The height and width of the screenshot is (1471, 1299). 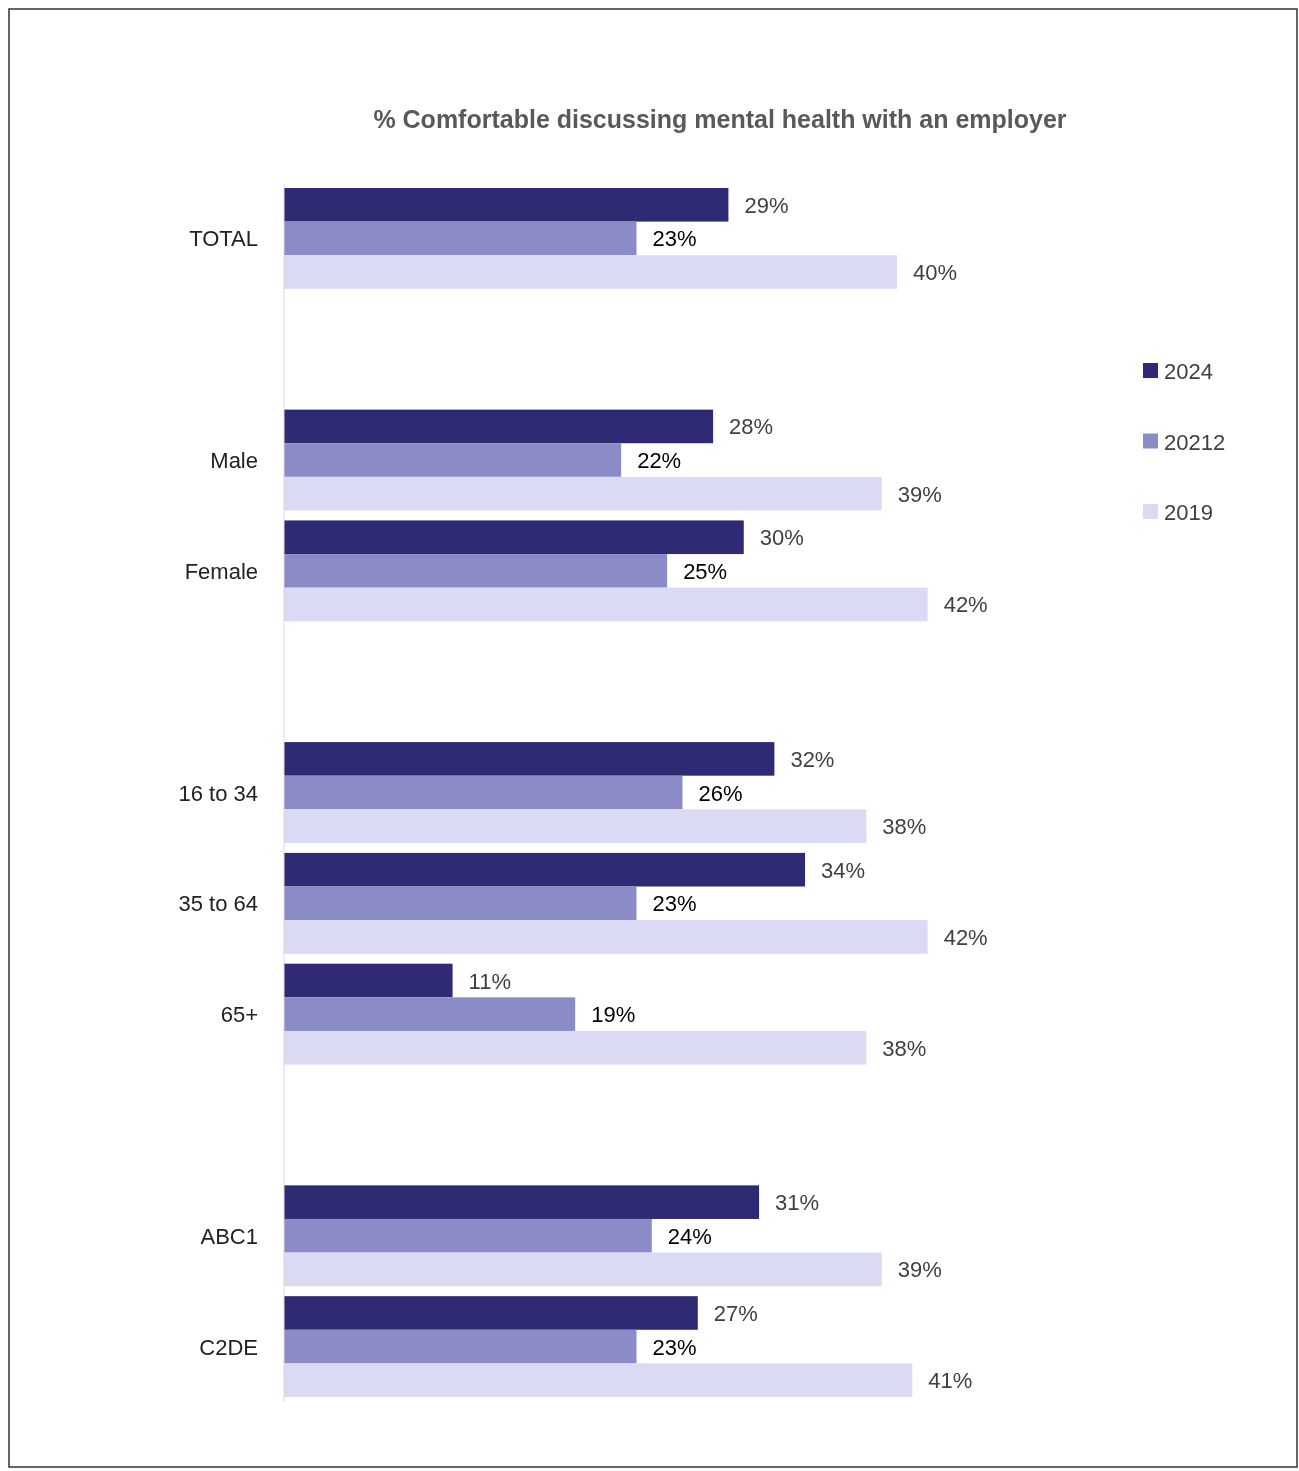 I want to click on chart-title: % Comfortable discussing mental health with an employer, so click(x=720, y=119).